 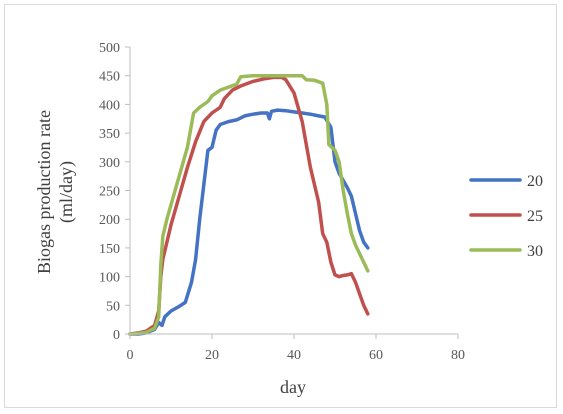 I want to click on y-tick-label: 0, so click(x=116, y=335).